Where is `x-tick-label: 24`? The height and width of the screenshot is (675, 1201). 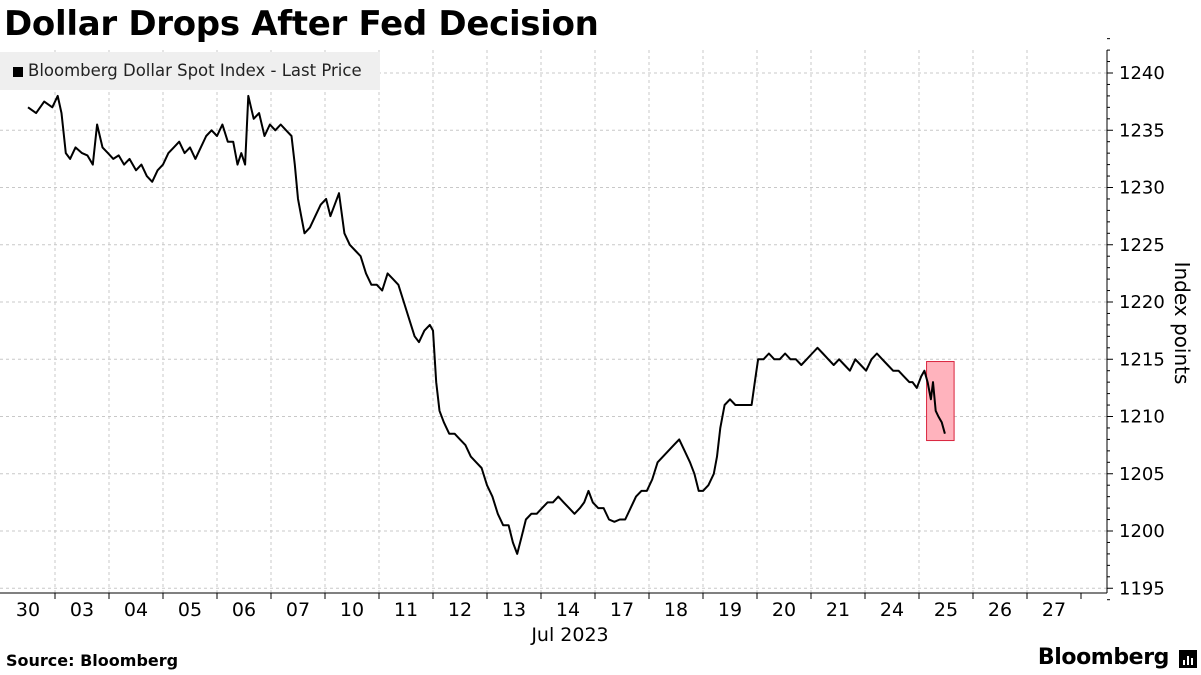
x-tick-label: 24 is located at coordinates (892, 610).